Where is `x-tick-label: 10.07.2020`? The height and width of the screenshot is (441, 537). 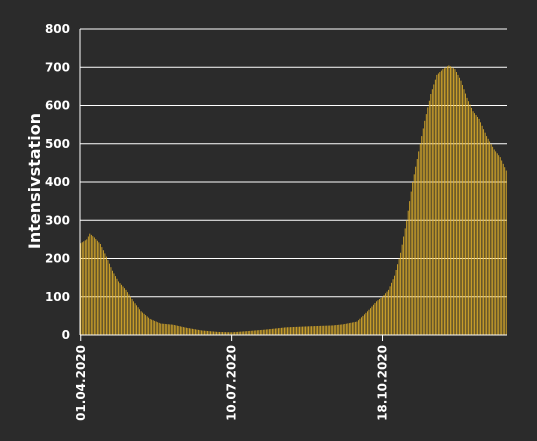 x-tick-label: 10.07.2020 is located at coordinates (232, 383).